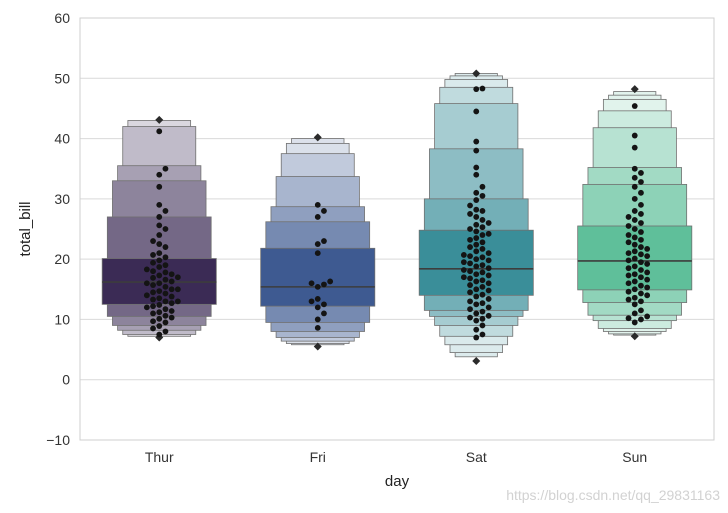 This screenshot has height=513, width=728. Describe the element at coordinates (159, 457) in the screenshot. I see `x-tick-label: Thur` at that location.